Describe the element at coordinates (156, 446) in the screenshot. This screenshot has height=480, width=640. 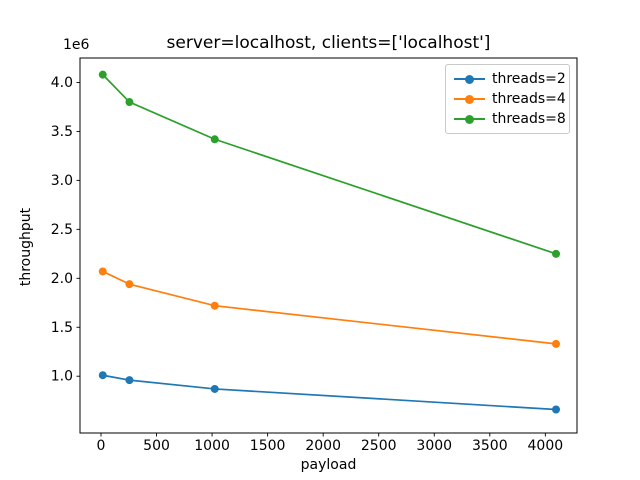
I see `x-tick-label: 500` at that location.